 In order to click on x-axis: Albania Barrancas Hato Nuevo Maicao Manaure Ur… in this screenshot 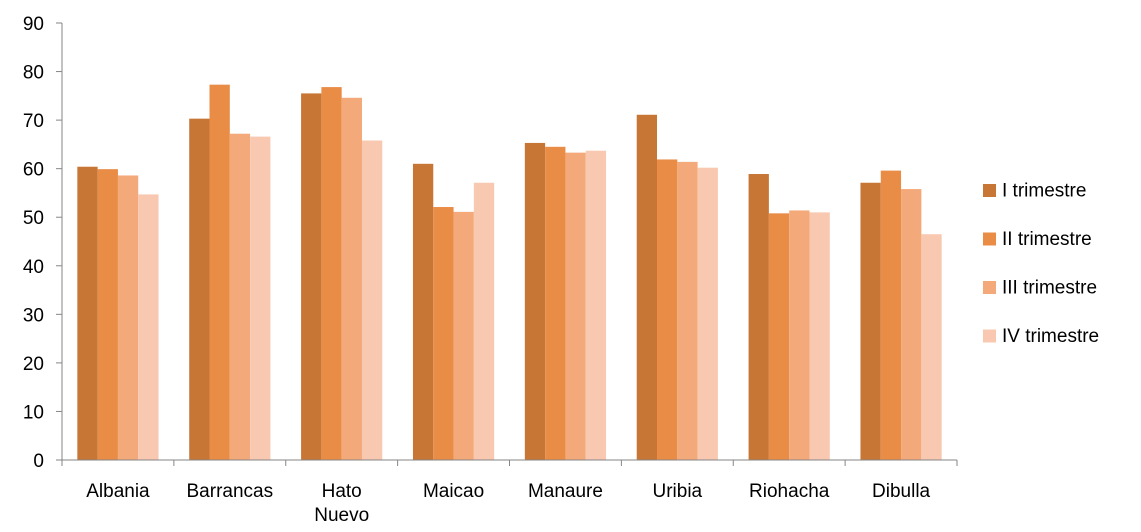, I will do `click(509, 492)`.